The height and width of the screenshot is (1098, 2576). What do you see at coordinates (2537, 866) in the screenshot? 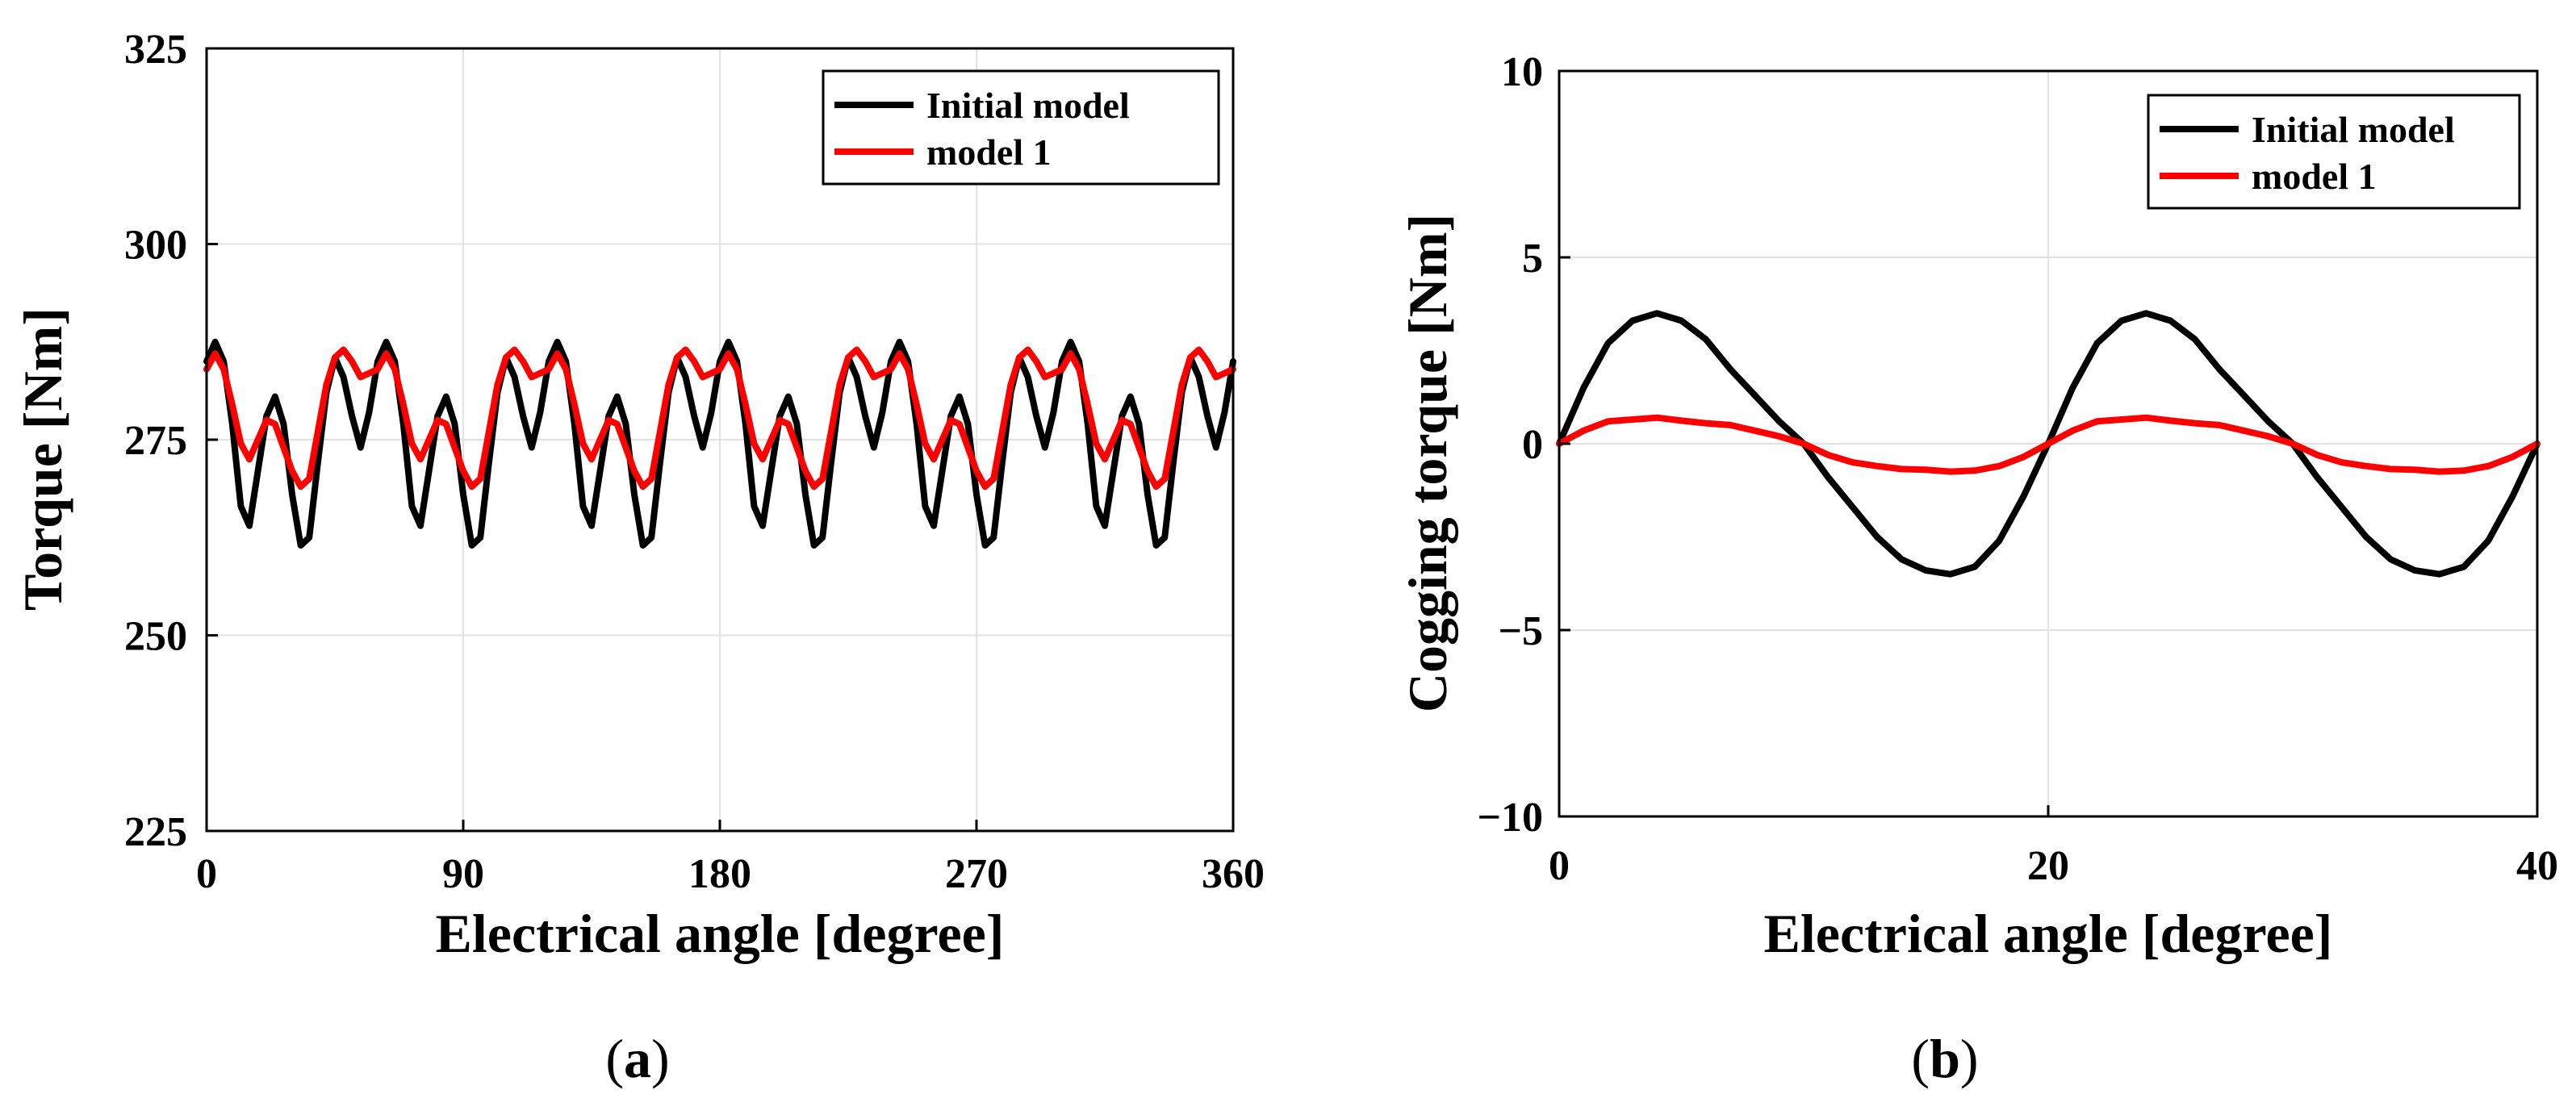
I see `x-tick-label: 40` at bounding box center [2537, 866].